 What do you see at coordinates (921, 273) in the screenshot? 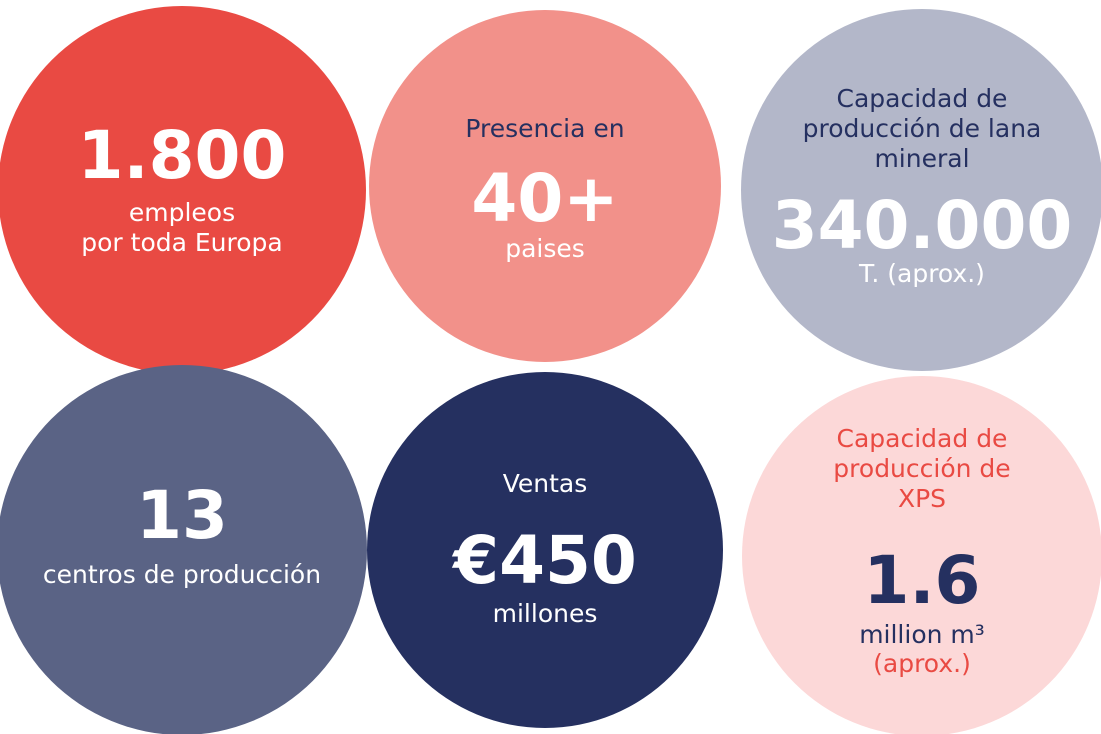
I see `stat-caption: T. (aprox.)` at bounding box center [921, 273].